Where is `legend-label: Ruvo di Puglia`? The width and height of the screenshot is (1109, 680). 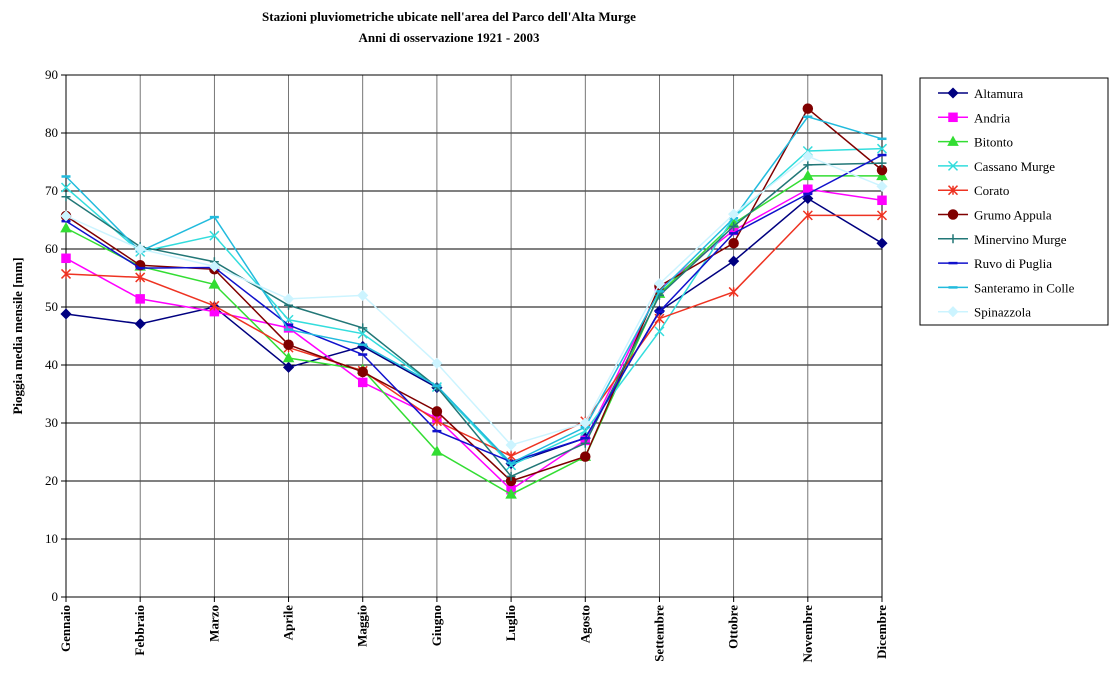 legend-label: Ruvo di Puglia is located at coordinates (1013, 263).